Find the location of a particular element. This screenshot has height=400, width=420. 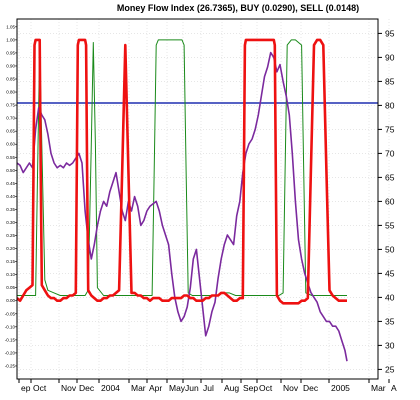

right-tick-label: 30 is located at coordinates (390, 345).